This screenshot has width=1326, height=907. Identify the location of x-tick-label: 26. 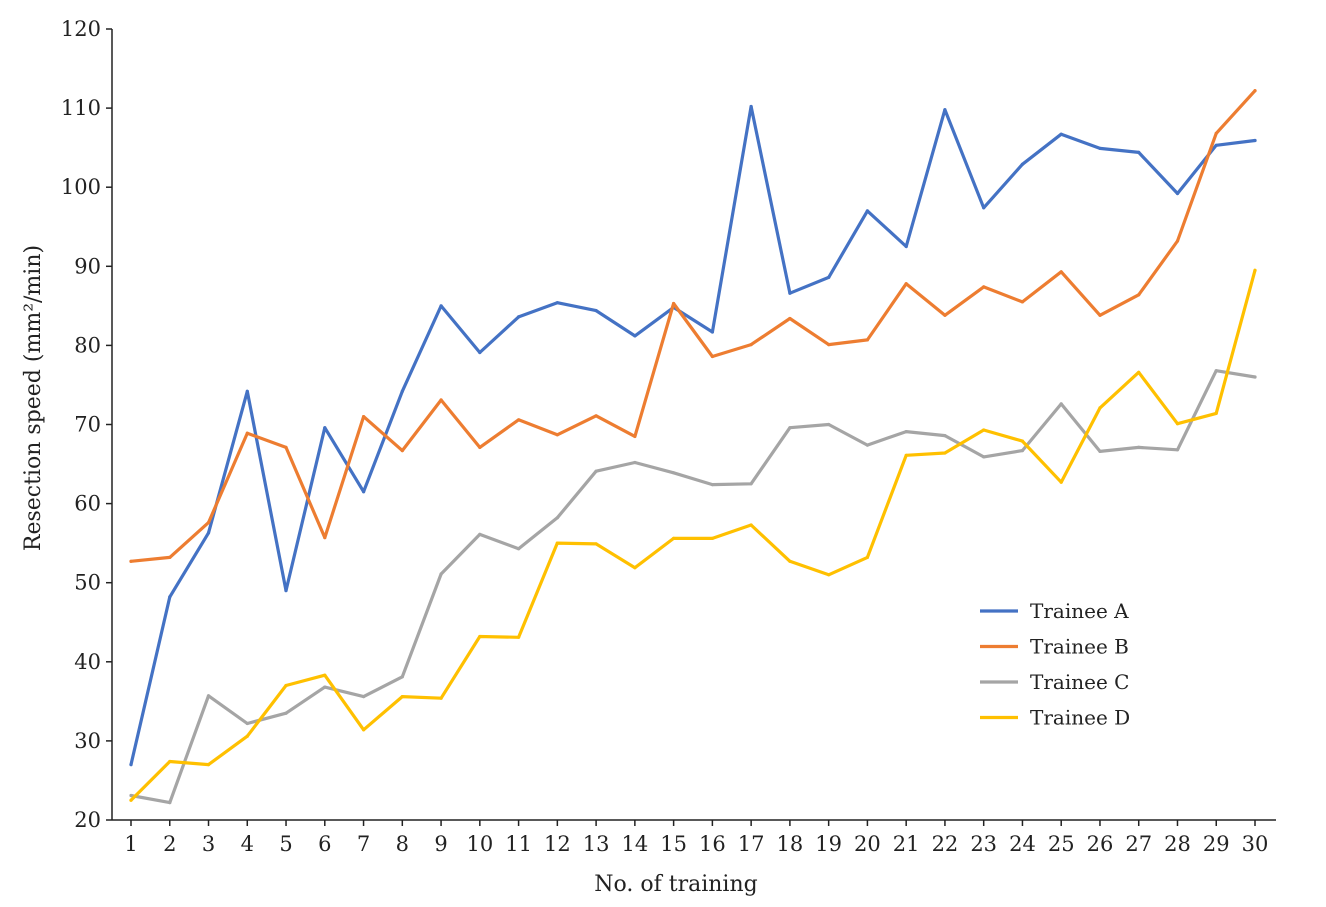
(1100, 844).